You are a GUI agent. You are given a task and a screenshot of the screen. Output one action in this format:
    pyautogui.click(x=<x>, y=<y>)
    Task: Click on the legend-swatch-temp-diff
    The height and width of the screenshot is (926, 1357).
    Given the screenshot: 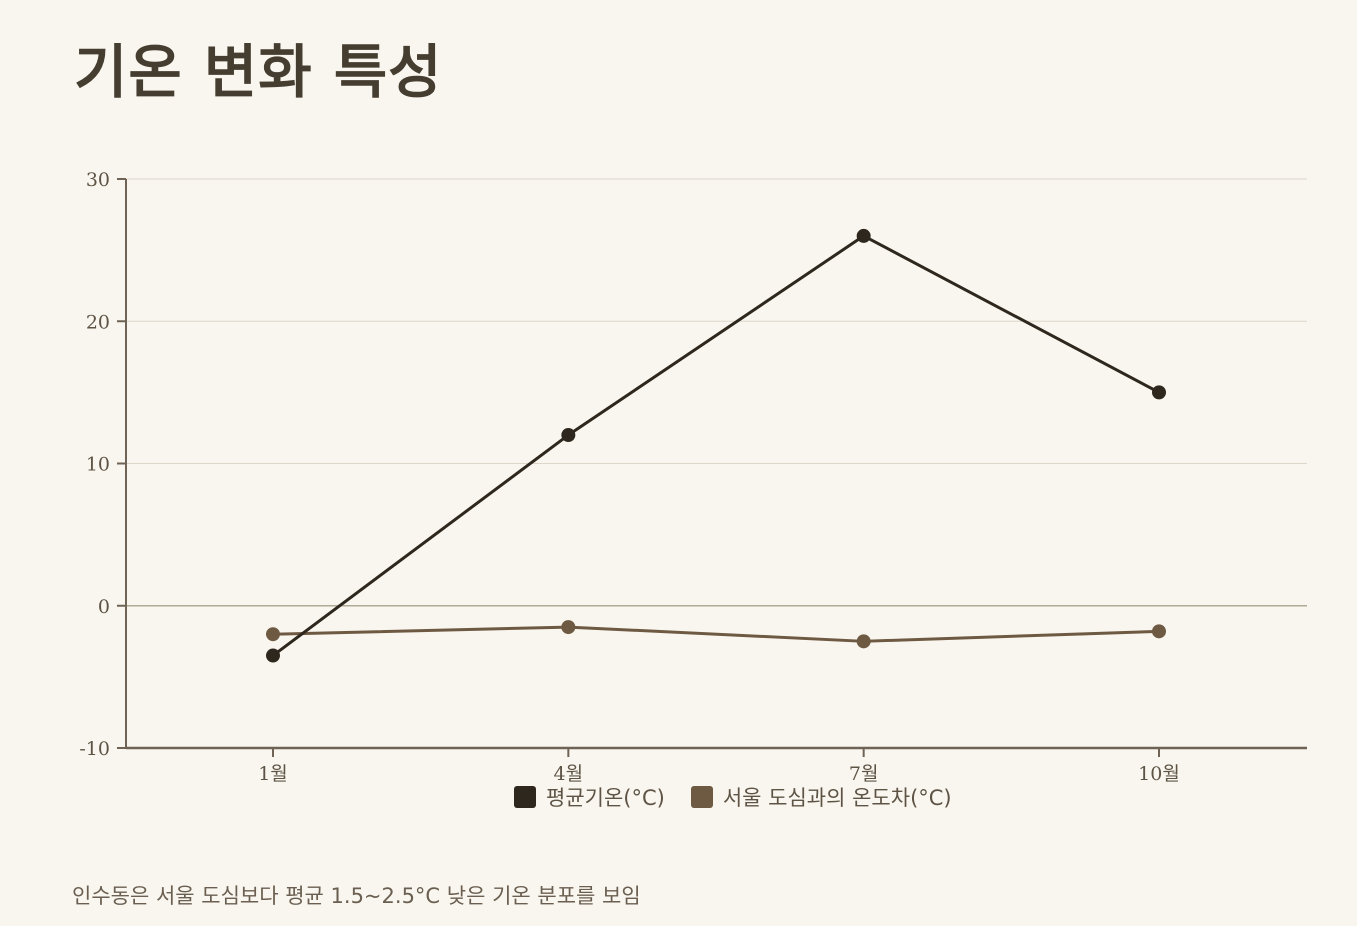 What is the action you would take?
    pyautogui.click(x=701, y=797)
    